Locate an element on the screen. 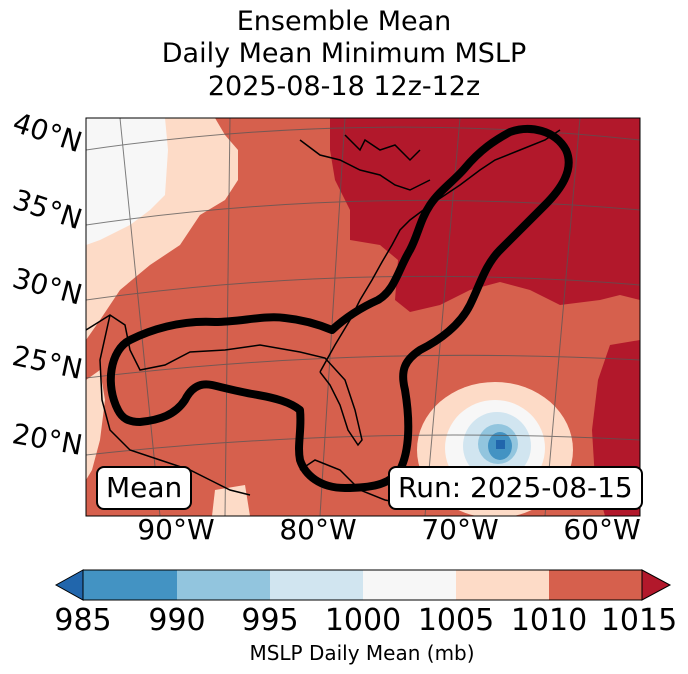  colorbar-extend-high is located at coordinates (656, 585).